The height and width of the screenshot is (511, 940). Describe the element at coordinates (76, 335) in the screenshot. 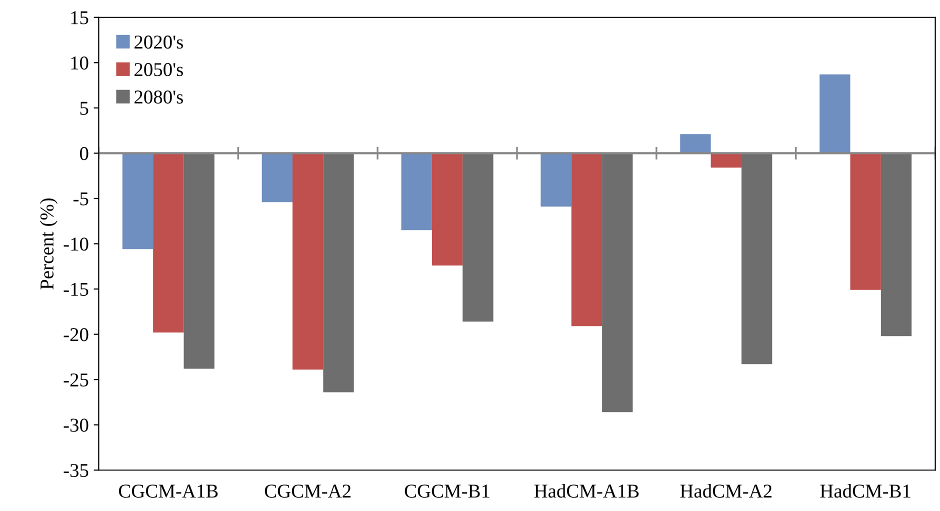

I see `y-tick-label: -20` at that location.